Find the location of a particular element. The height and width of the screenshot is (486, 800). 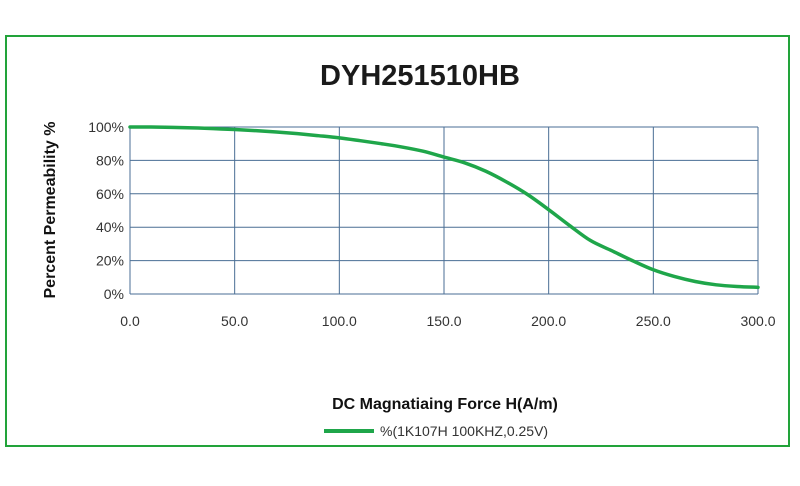

y-tick-label: 60% is located at coordinates (110, 194).